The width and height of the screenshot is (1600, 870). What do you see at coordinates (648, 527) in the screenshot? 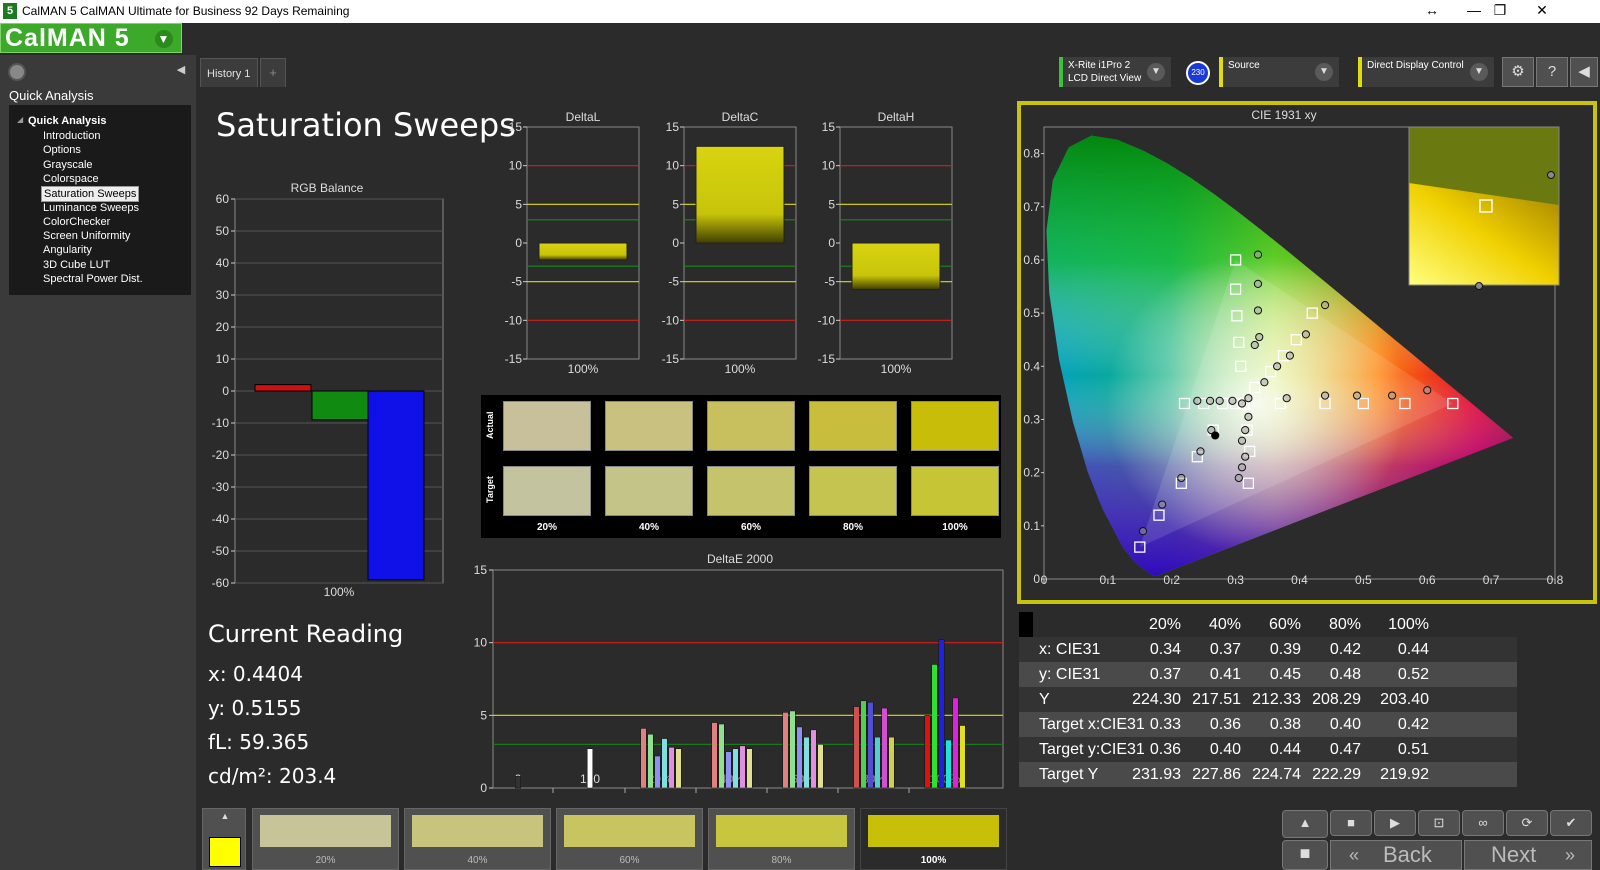
I see `swatch-percent-label: 40%` at bounding box center [648, 527].